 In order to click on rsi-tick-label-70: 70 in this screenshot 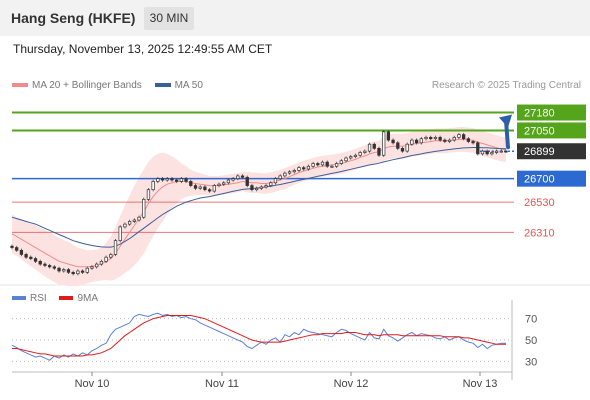, I will do `click(531, 320)`.